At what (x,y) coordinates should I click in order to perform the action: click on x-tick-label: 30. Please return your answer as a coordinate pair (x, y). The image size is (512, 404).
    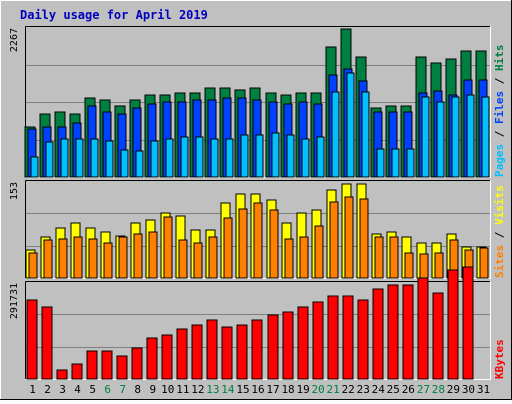
    Looking at the image, I should click on (468, 389).